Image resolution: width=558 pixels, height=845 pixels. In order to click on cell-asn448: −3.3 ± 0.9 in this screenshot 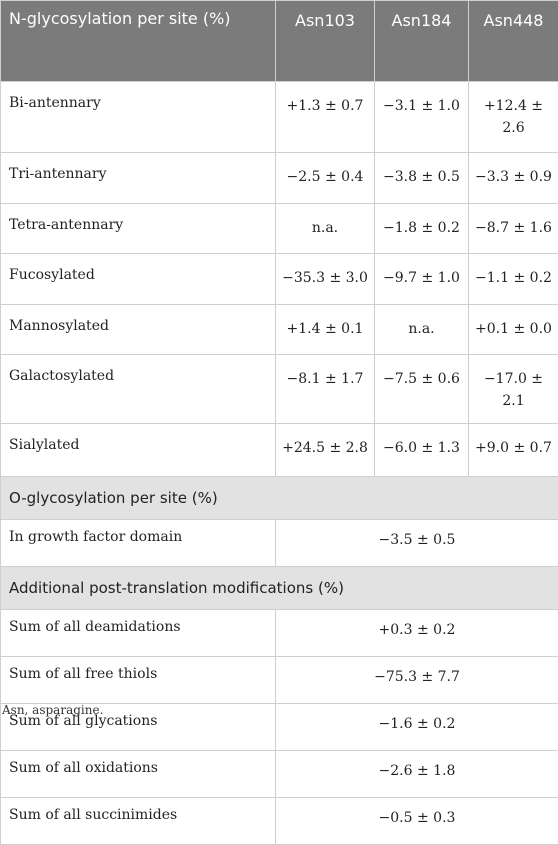, I will do `click(513, 178)`.